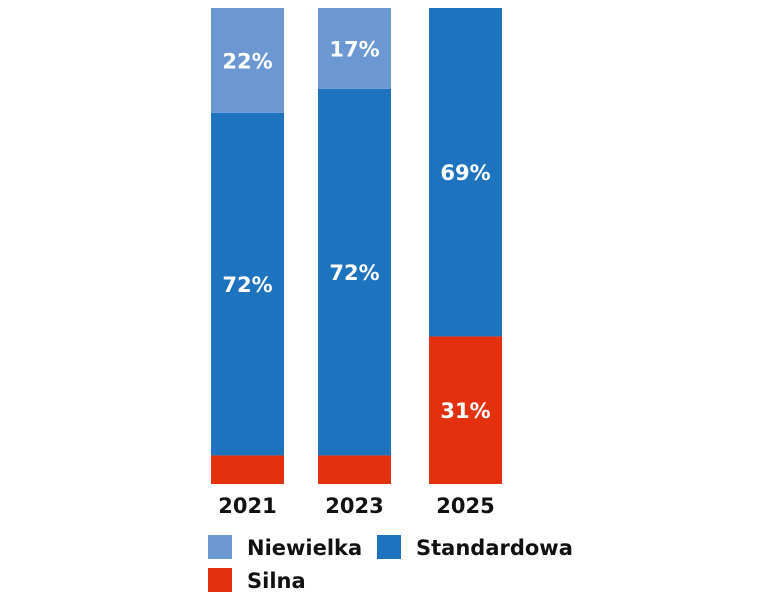 This screenshot has height=596, width=764. Describe the element at coordinates (276, 581) in the screenshot. I see `legend-label-silna: Silna` at that location.